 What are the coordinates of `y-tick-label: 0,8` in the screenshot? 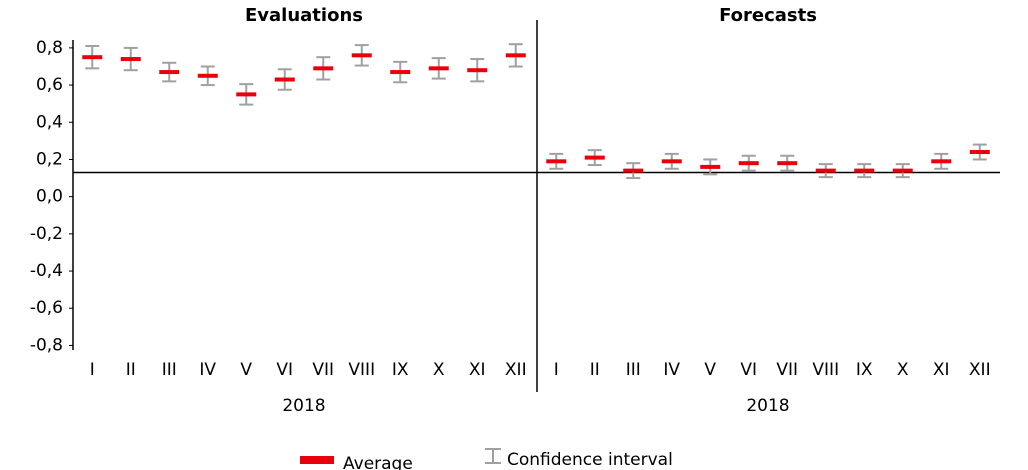 It's located at (49, 48).